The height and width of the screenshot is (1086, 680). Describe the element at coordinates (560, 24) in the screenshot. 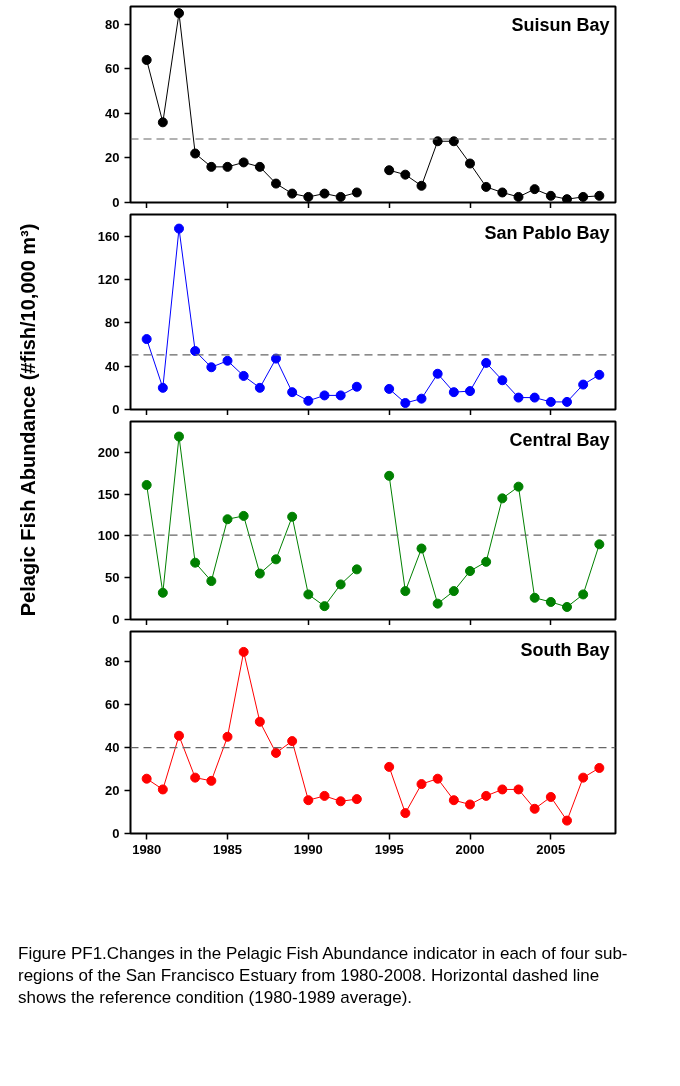

I see `chart-title: Suisun Bay` at that location.